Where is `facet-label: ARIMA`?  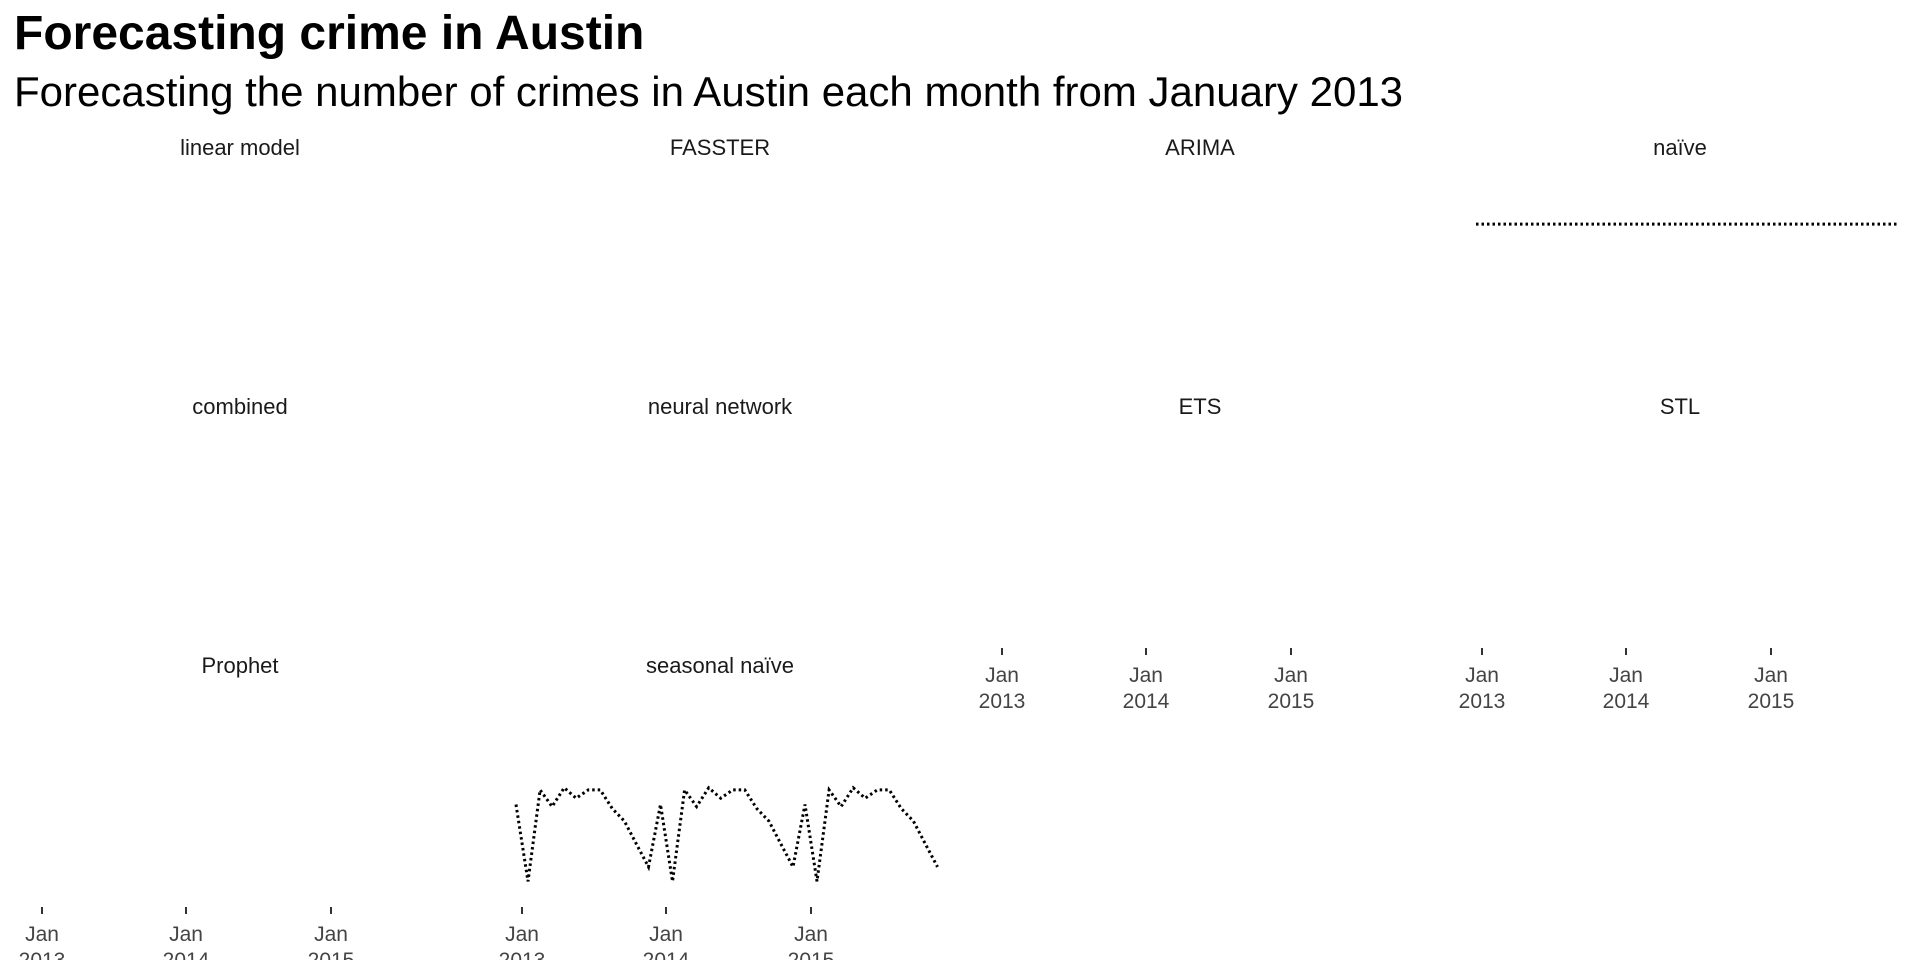
facet-label: ARIMA is located at coordinates (1200, 147).